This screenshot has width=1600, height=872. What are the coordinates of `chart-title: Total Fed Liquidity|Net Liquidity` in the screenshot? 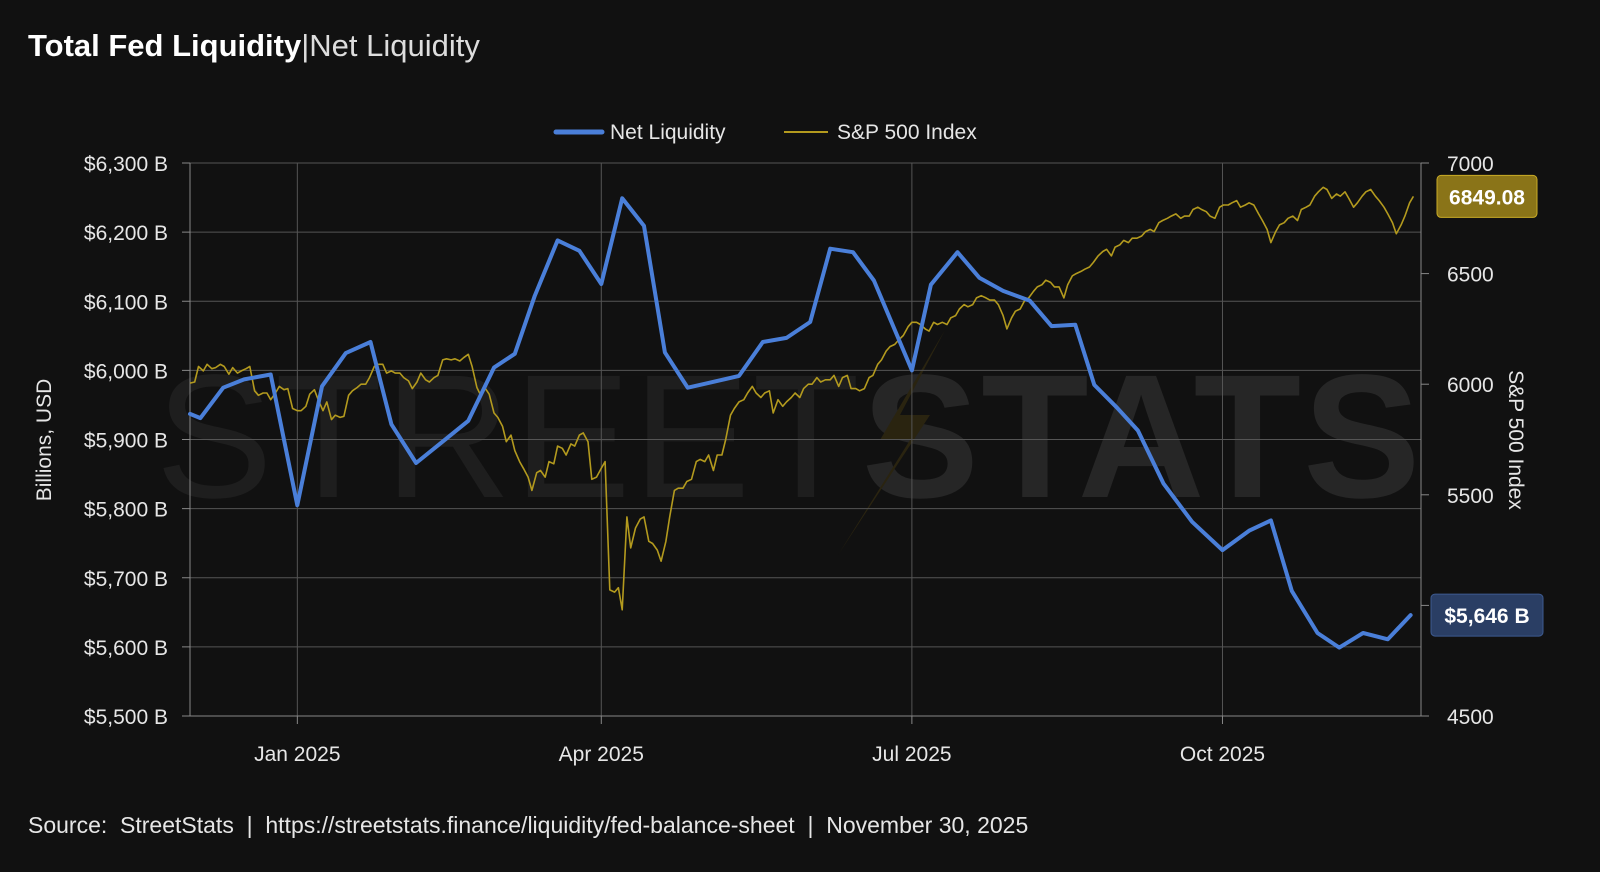 It's located at (254, 46).